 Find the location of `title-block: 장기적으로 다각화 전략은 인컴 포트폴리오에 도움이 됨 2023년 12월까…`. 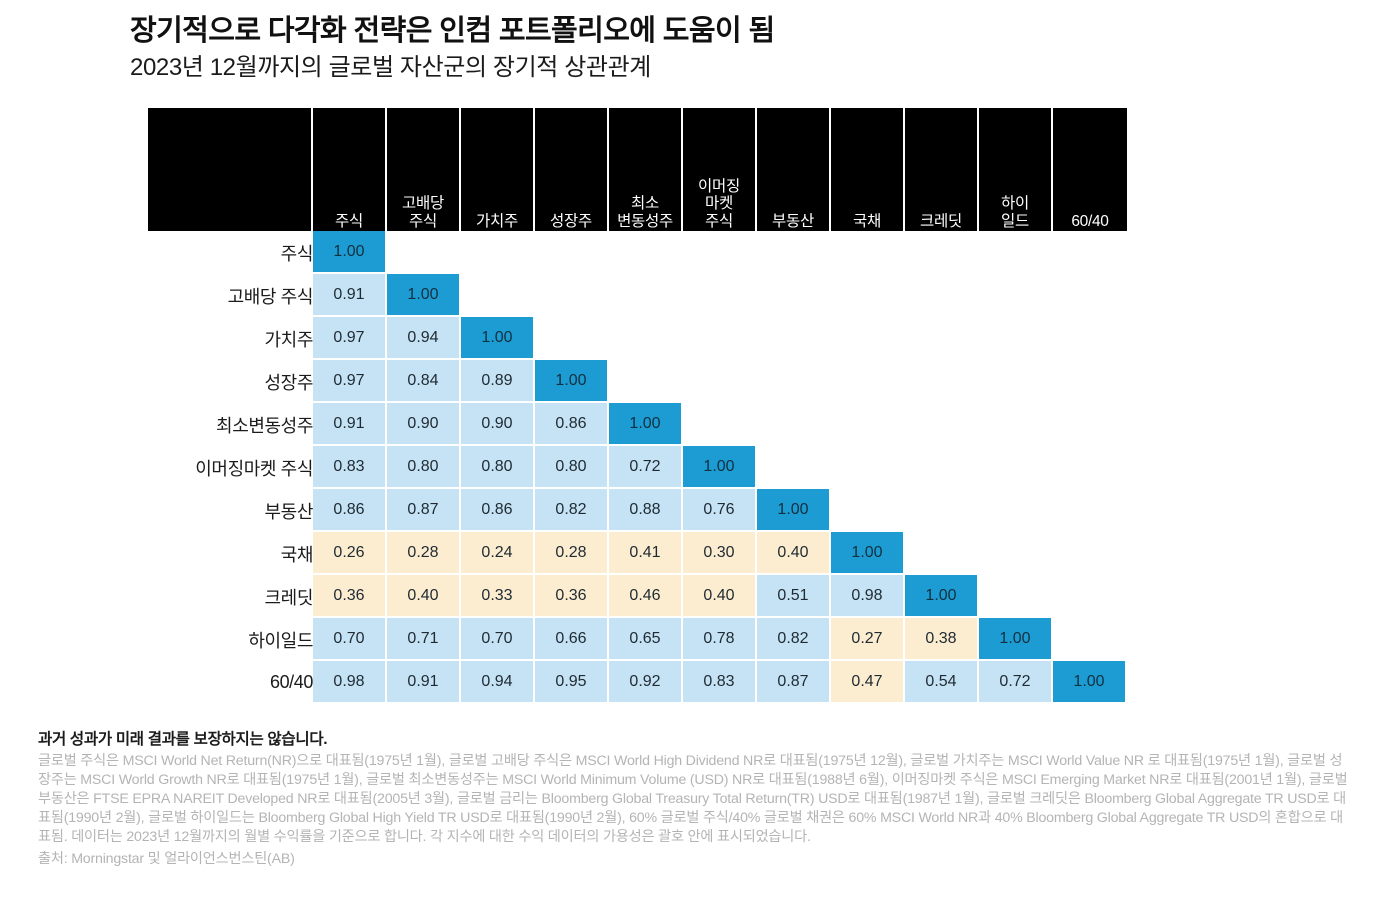

title-block: 장기적으로 다각화 전략은 인컴 포트폴리오에 도움이 됨 2023년 12월까… is located at coordinates (730, 48).